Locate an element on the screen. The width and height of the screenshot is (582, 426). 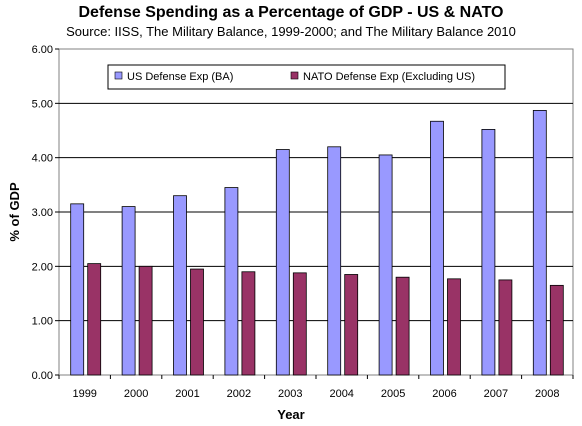
legend-swatch-us is located at coordinates (118, 75).